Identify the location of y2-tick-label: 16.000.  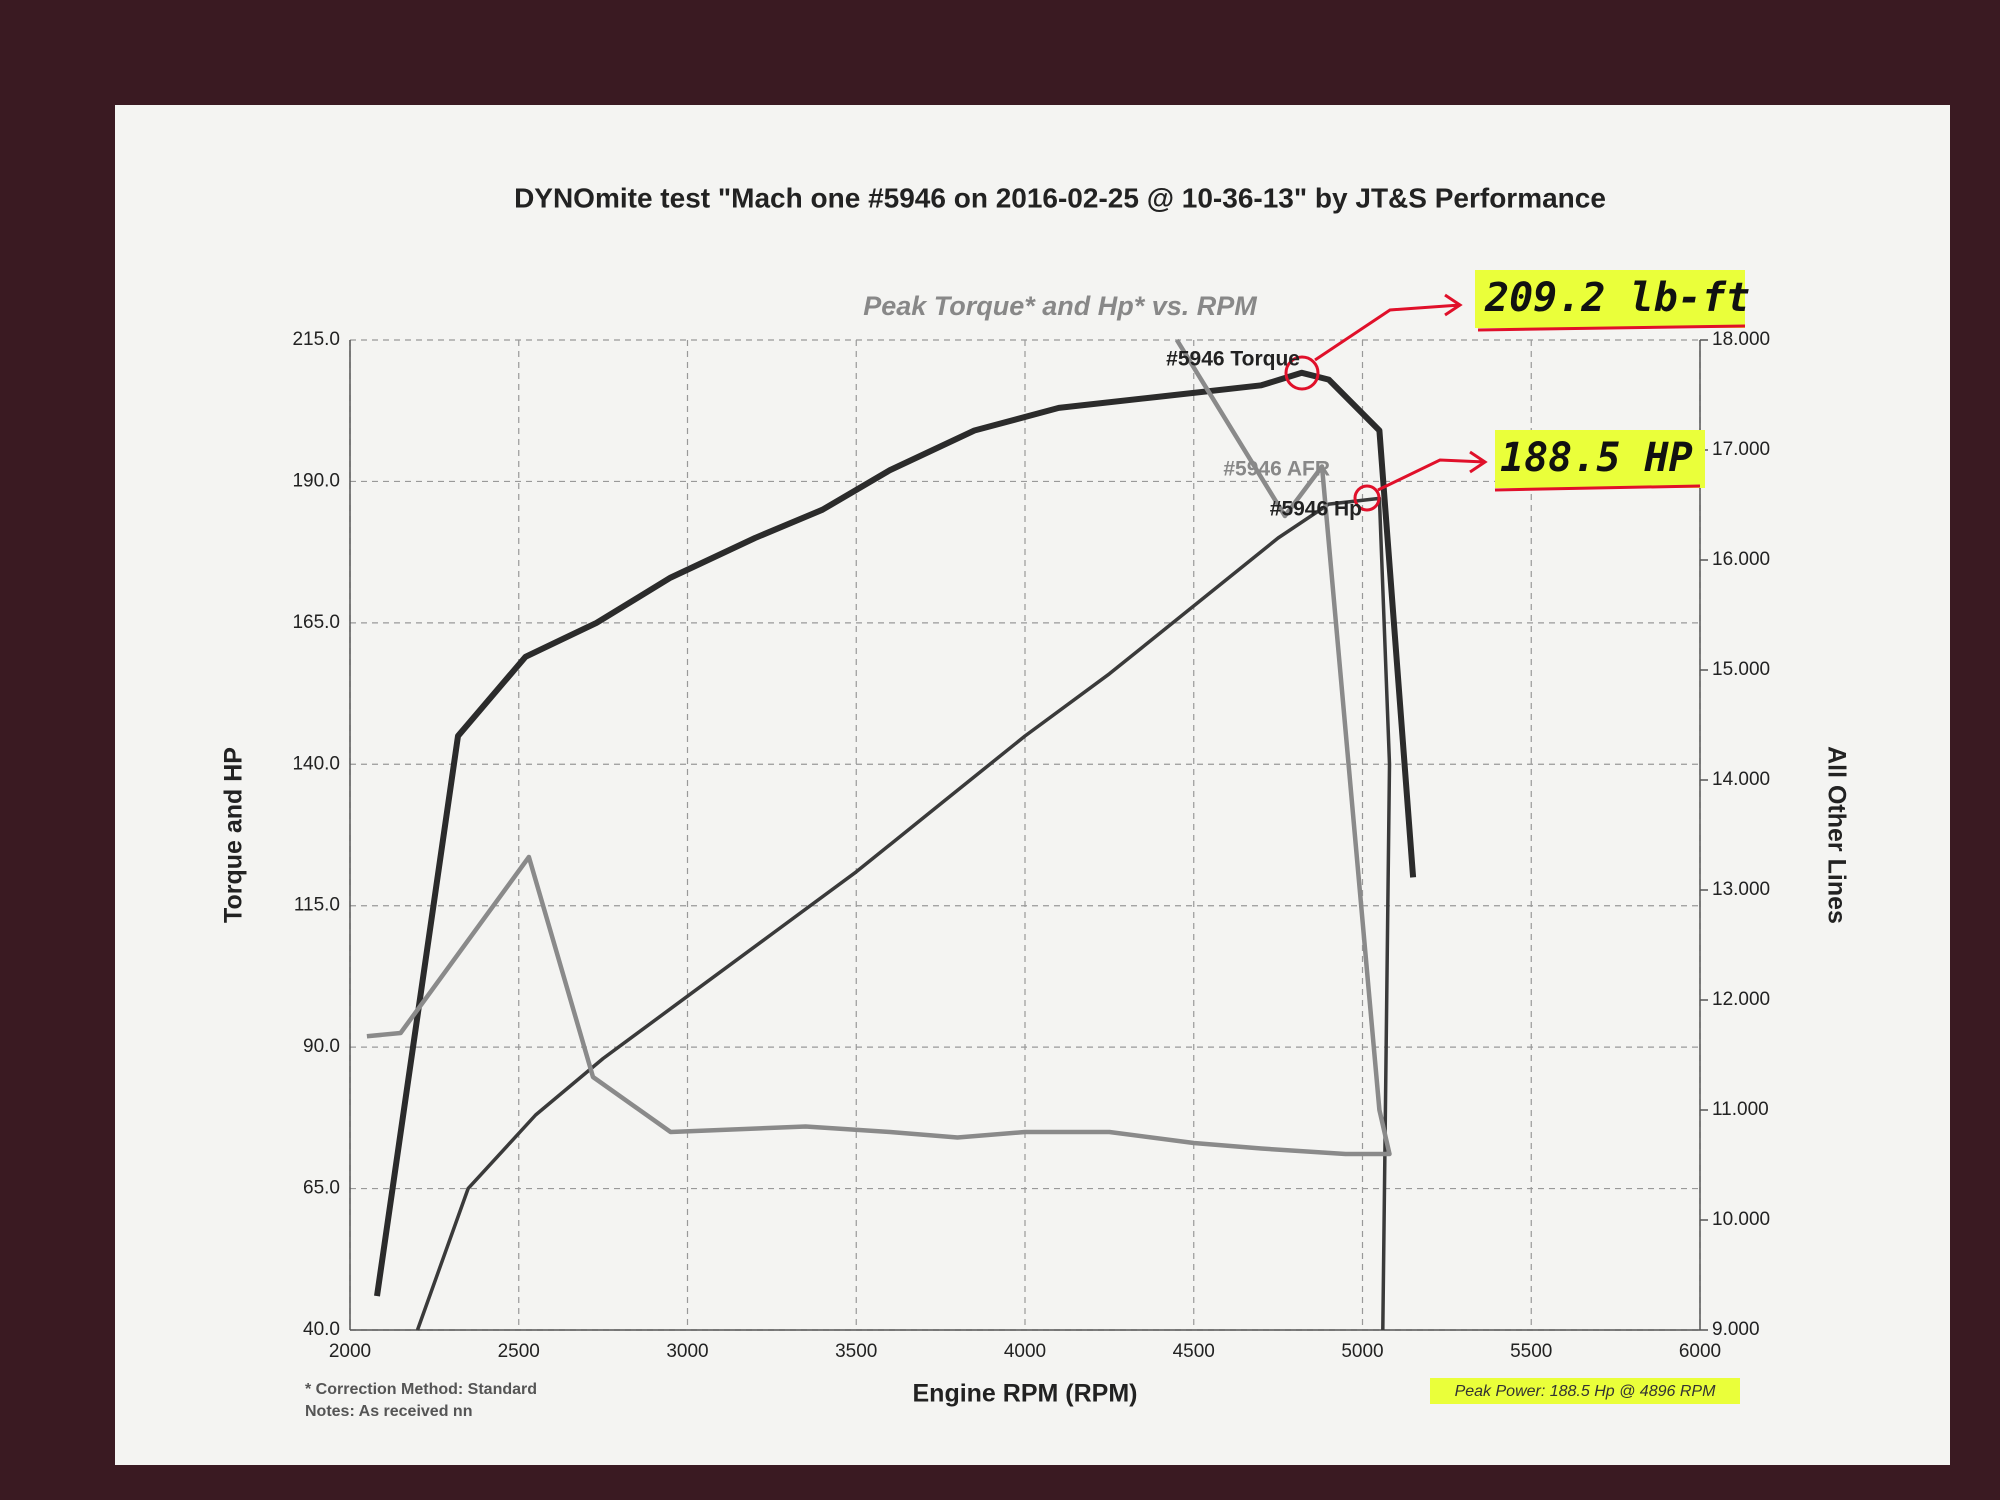
(1741, 559).